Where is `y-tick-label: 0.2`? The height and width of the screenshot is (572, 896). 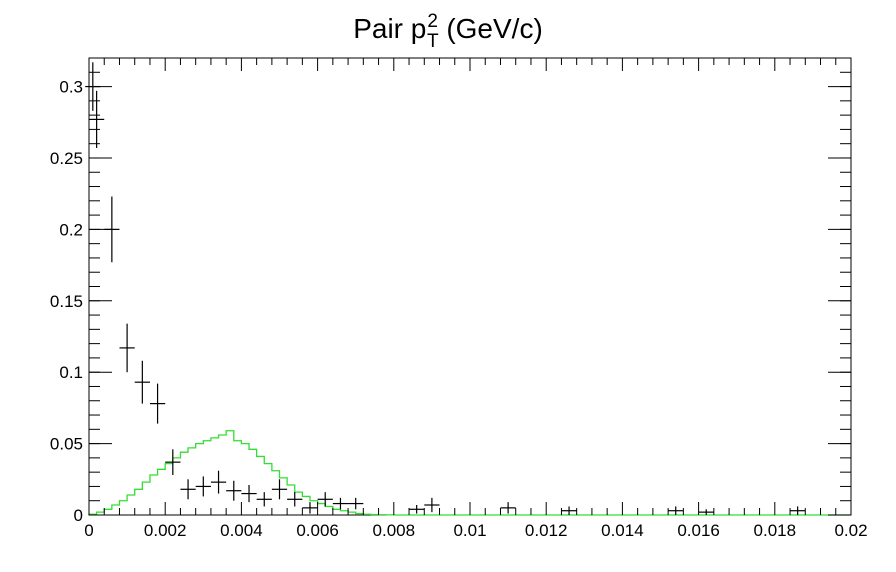 y-tick-label: 0.2 is located at coordinates (71, 229).